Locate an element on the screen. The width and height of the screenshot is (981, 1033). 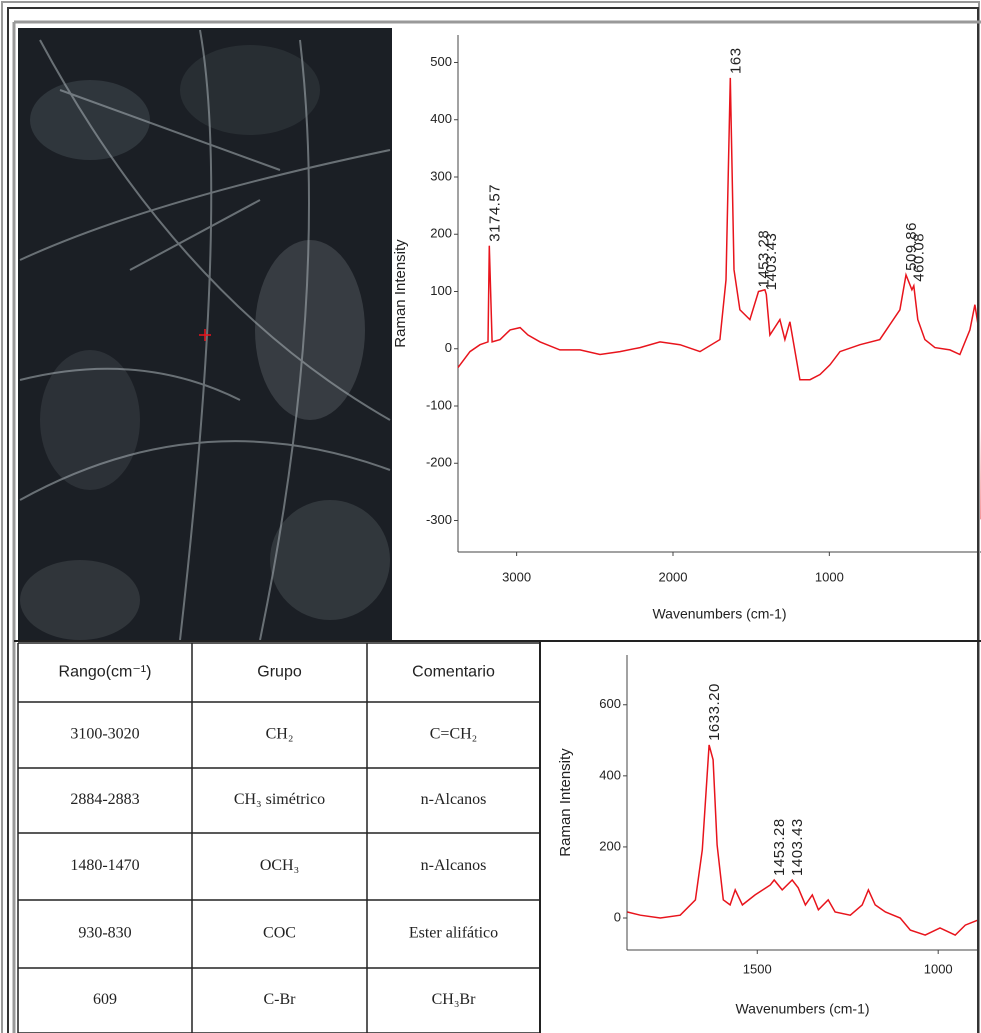
table-cell: C=CH₂ is located at coordinates (454, 734).